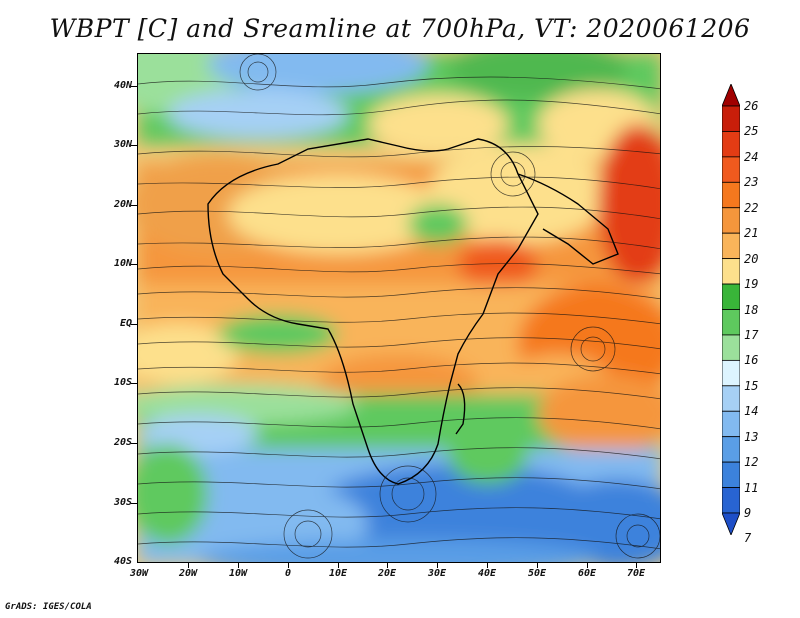 This screenshot has width=800, height=618. I want to click on colorbar-top-arrow, so click(731, 95).